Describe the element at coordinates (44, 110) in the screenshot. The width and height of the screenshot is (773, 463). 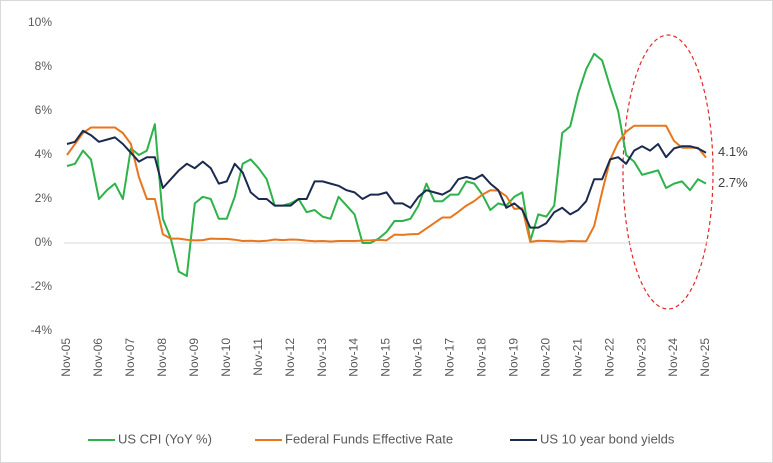
I see `y-tick-label: 6%` at that location.